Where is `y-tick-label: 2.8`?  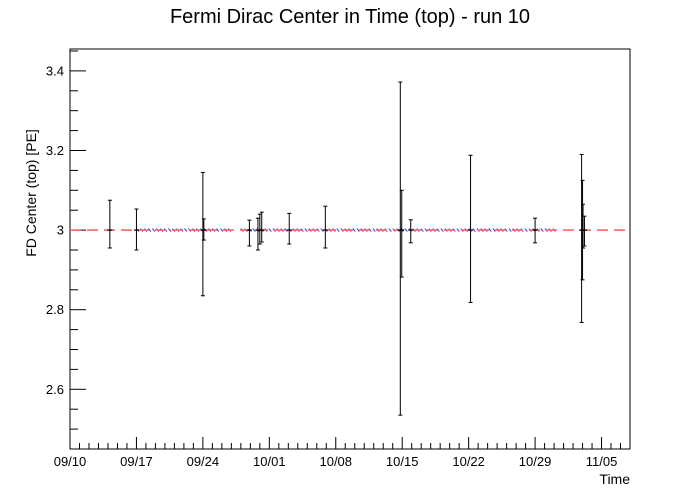
y-tick-label: 2.8 is located at coordinates (55, 309).